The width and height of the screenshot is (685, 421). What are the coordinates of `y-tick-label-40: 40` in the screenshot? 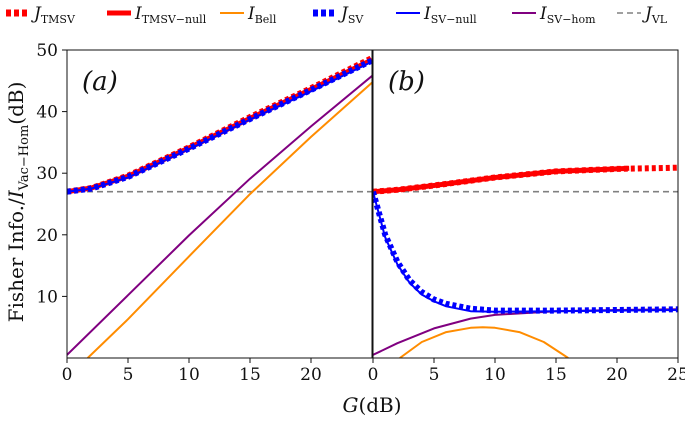 It's located at (47, 113).